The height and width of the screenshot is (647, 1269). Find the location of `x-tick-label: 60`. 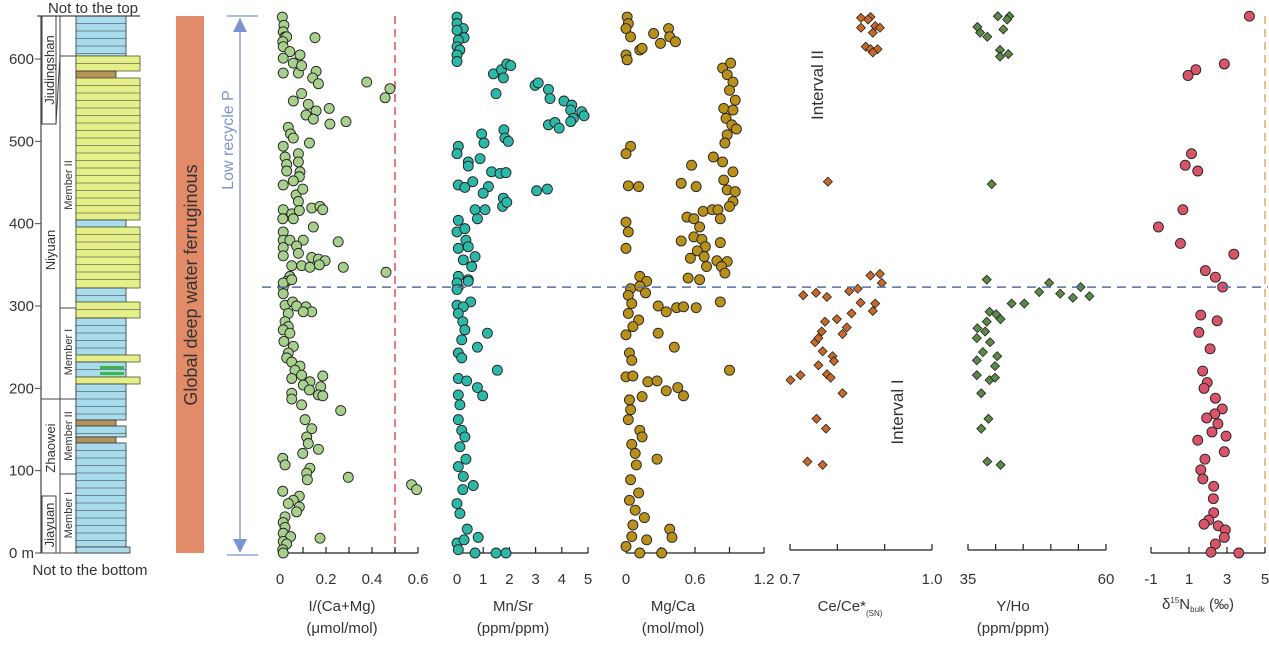

x-tick-label: 60 is located at coordinates (1106, 579).